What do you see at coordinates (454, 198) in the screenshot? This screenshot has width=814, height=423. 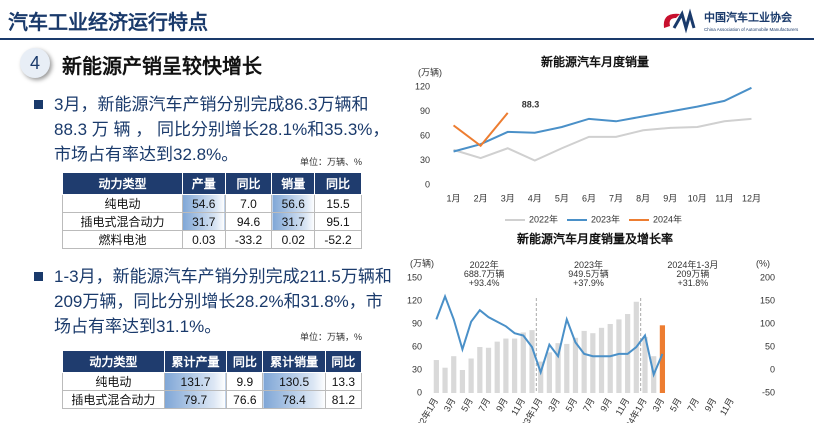 I see `x-tick-label: 1月` at bounding box center [454, 198].